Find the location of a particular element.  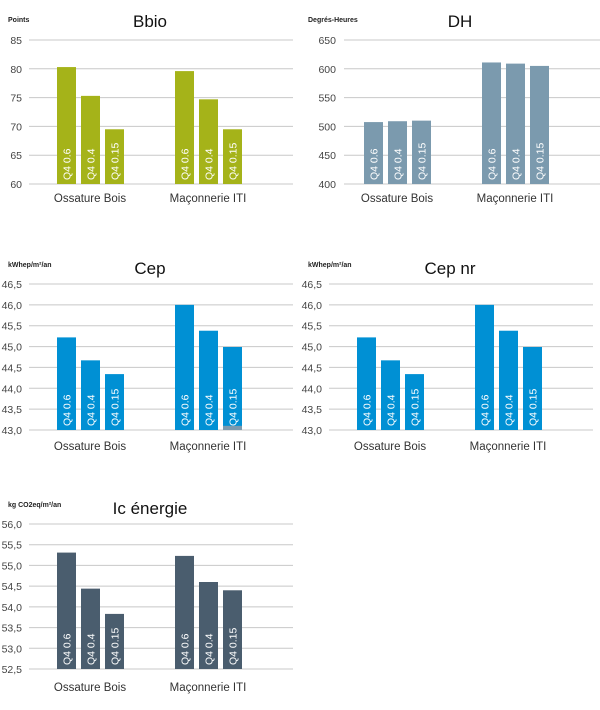

y-tick-label: 54,0 is located at coordinates (12, 608).